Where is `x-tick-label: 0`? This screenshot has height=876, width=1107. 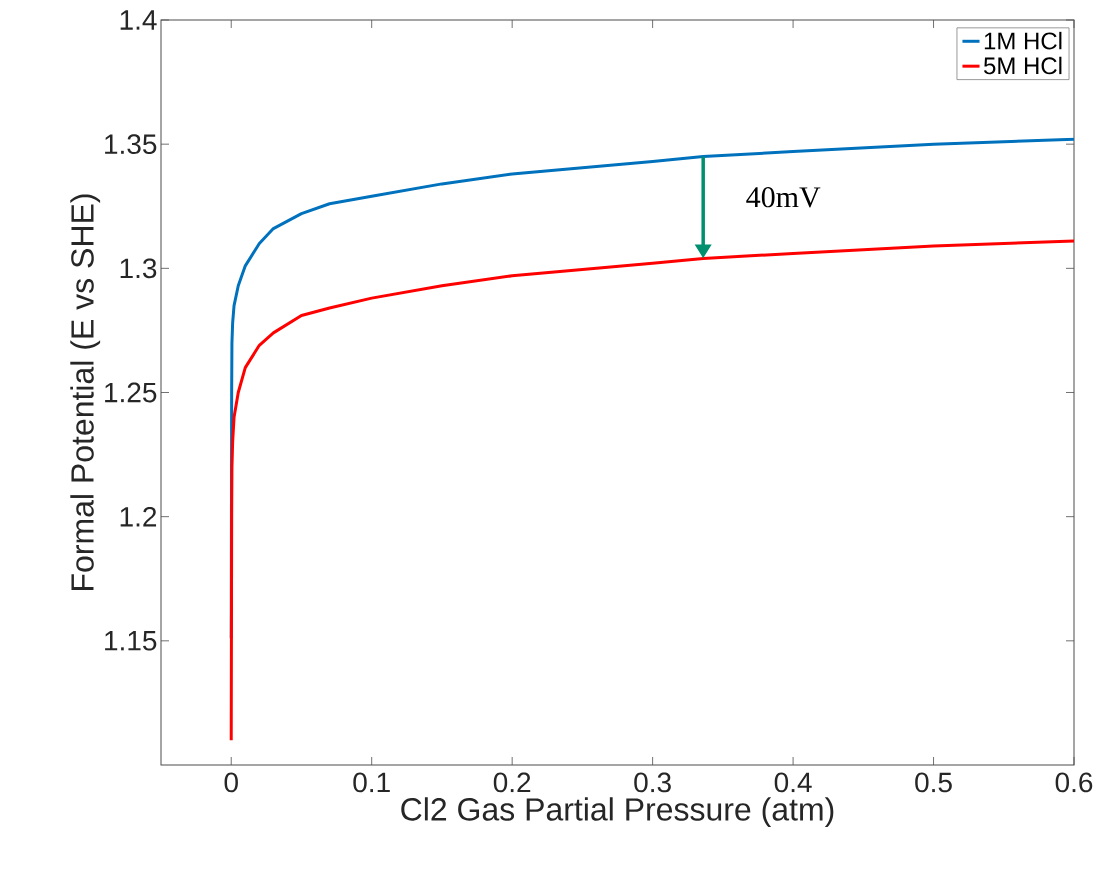
x-tick-label: 0 is located at coordinates (231, 782).